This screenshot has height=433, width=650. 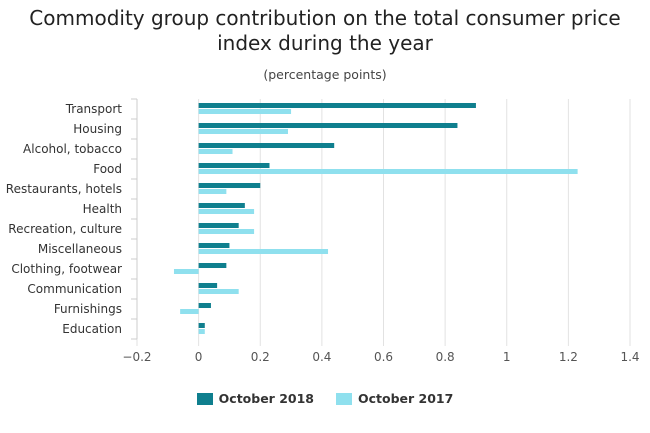 What do you see at coordinates (383, 357) in the screenshot?
I see `x-tick-label-4: 0.6` at bounding box center [383, 357].